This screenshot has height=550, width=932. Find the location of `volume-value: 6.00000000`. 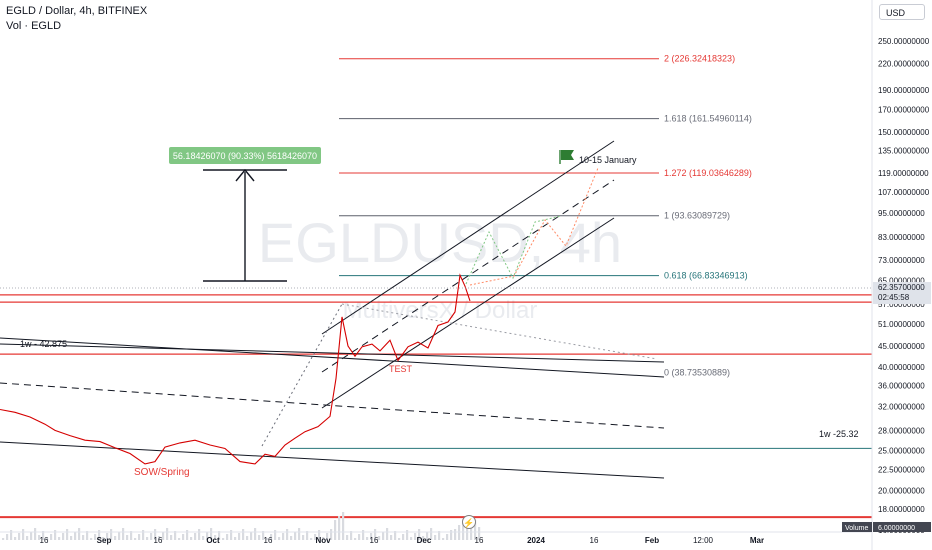

volume-value: 6.00000000 is located at coordinates (896, 528).